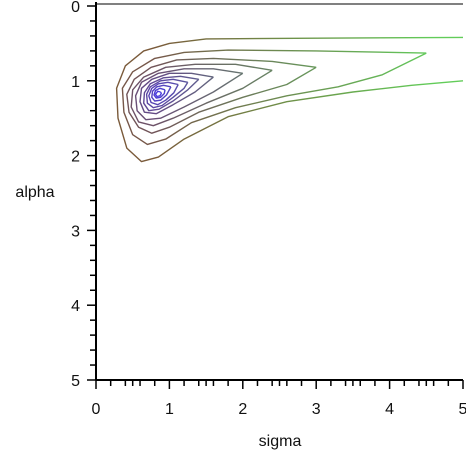 Image resolution: width=466 pixels, height=457 pixels. I want to click on y-tick-label: 1, so click(75, 82).